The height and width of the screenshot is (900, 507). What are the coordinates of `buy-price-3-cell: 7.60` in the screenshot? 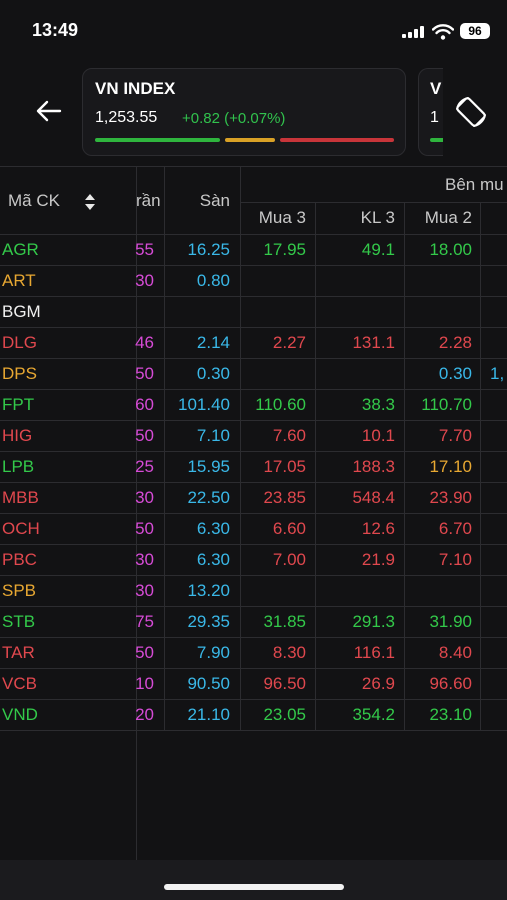 It's located at (289, 435).